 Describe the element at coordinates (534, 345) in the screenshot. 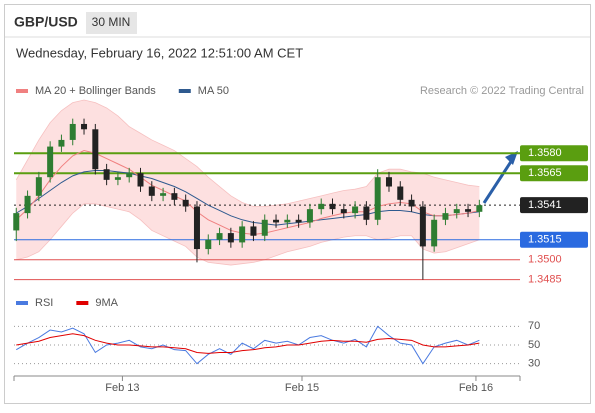

I see `y-tick-label: 50` at that location.